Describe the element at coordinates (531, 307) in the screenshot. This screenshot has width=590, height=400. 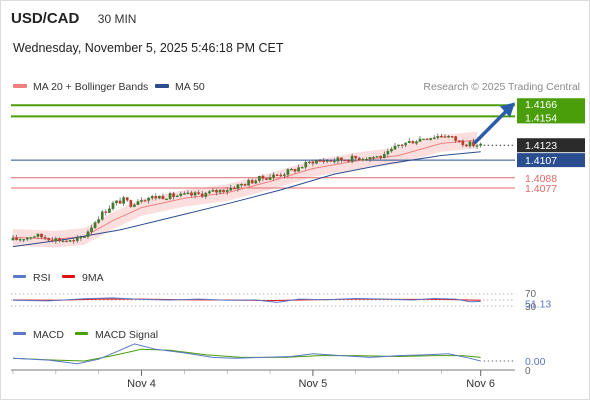
I see `rsi-level-label-30: 30` at that location.